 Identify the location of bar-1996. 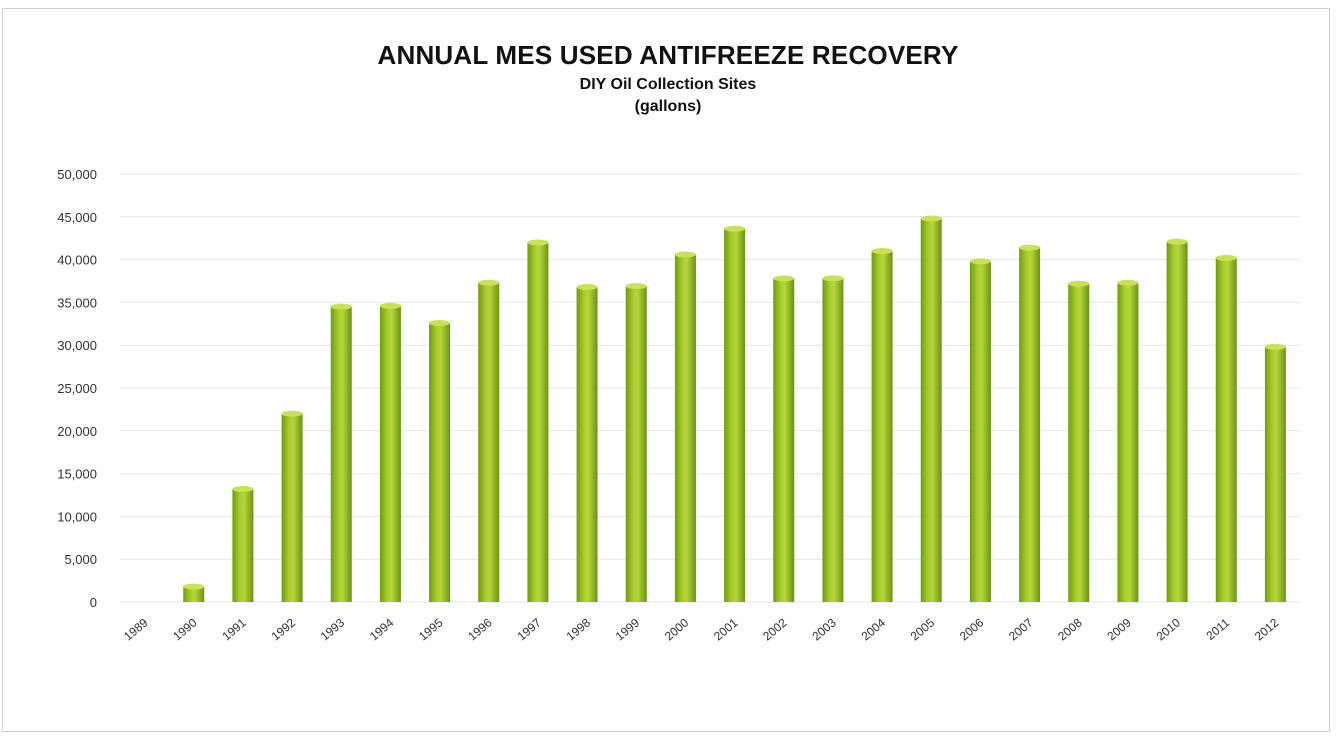
(489, 442).